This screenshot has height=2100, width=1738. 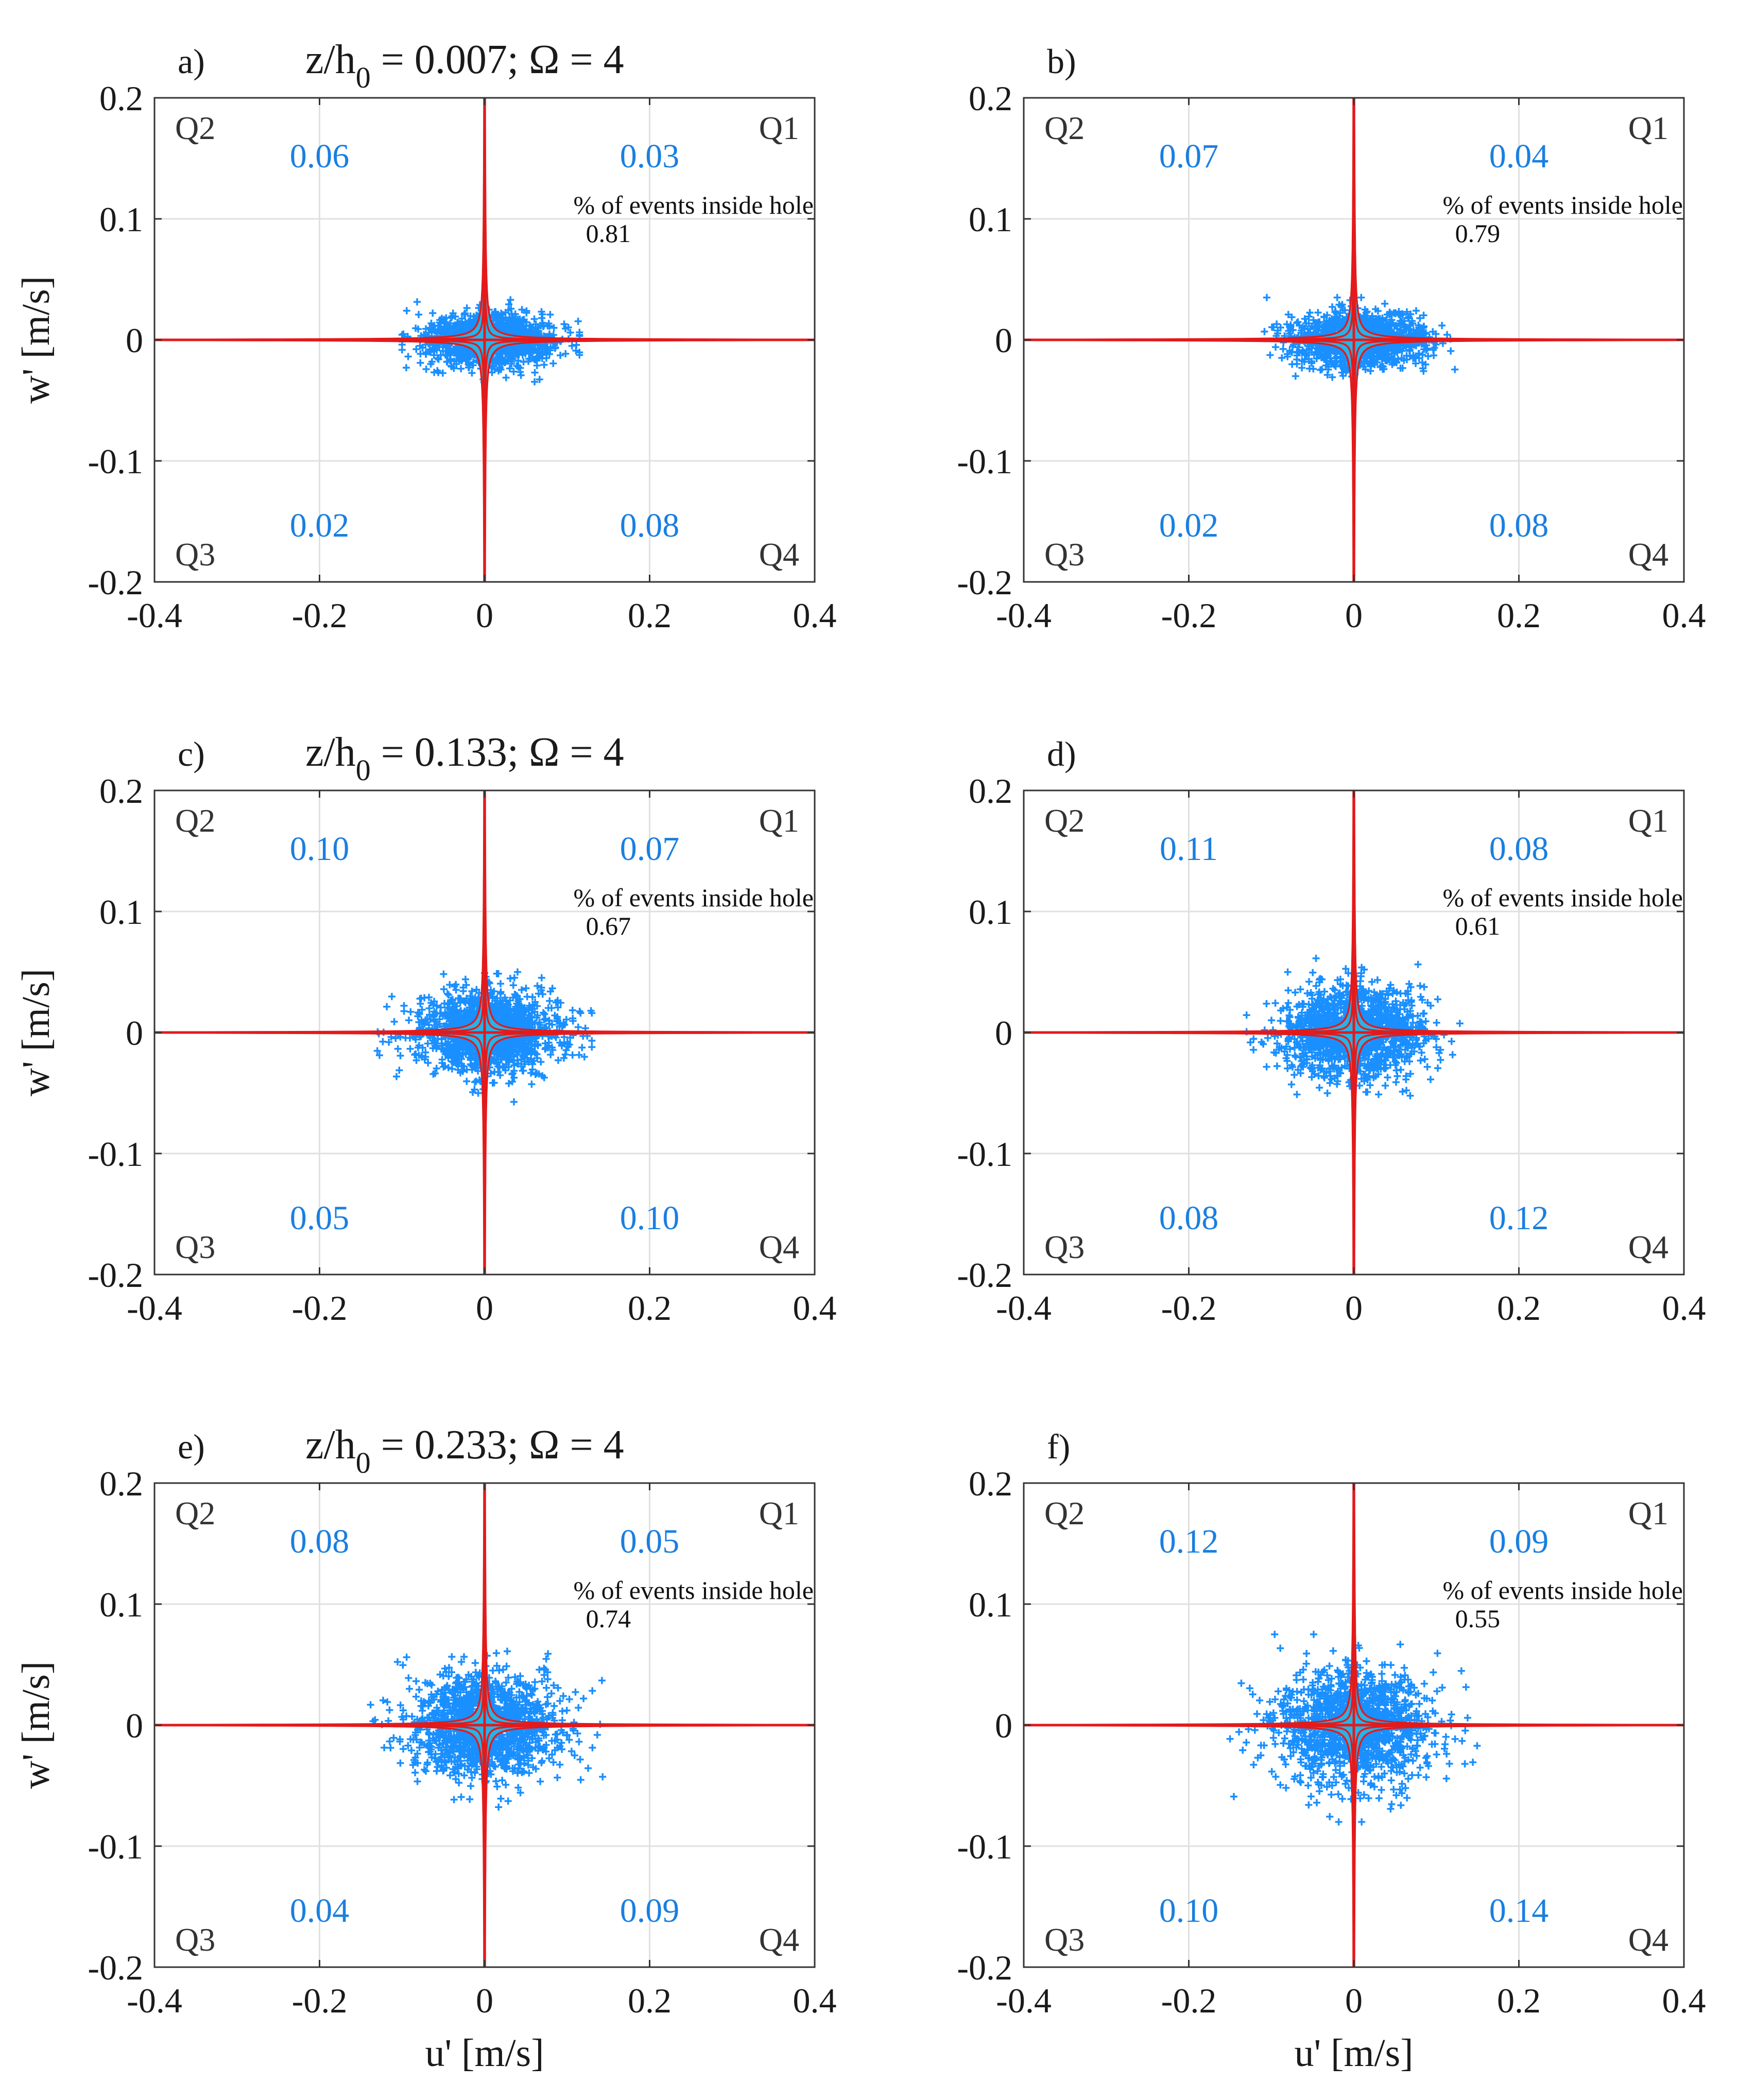 What do you see at coordinates (650, 849) in the screenshot?
I see `quadrant-value-q1: 0.07` at bounding box center [650, 849].